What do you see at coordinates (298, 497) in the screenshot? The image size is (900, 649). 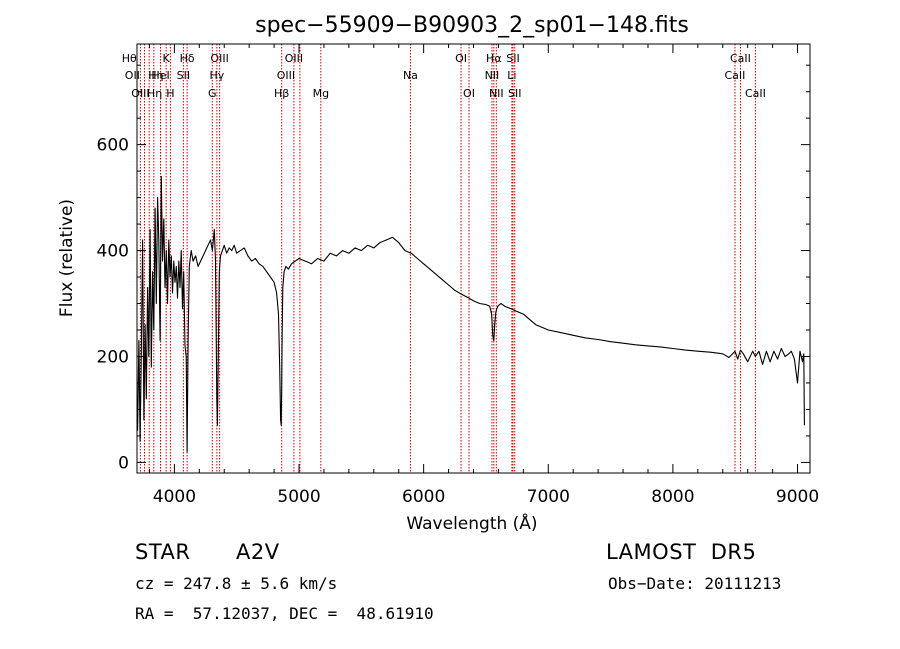 I see `x-tick-label-5000: 5000` at bounding box center [298, 497].